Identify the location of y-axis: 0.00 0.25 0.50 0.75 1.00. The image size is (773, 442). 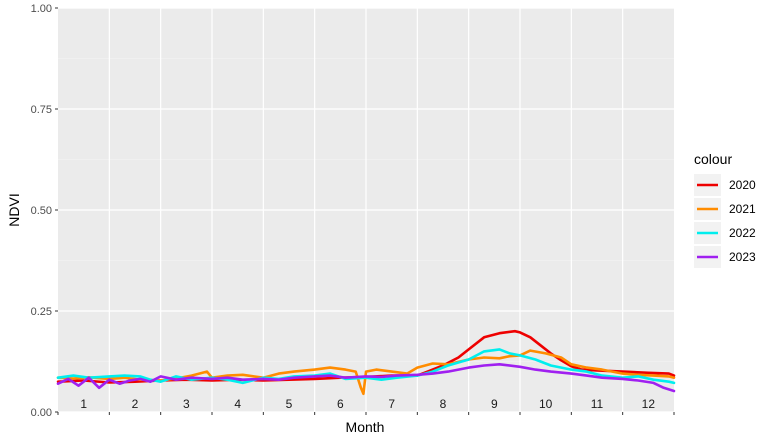
(44, 211).